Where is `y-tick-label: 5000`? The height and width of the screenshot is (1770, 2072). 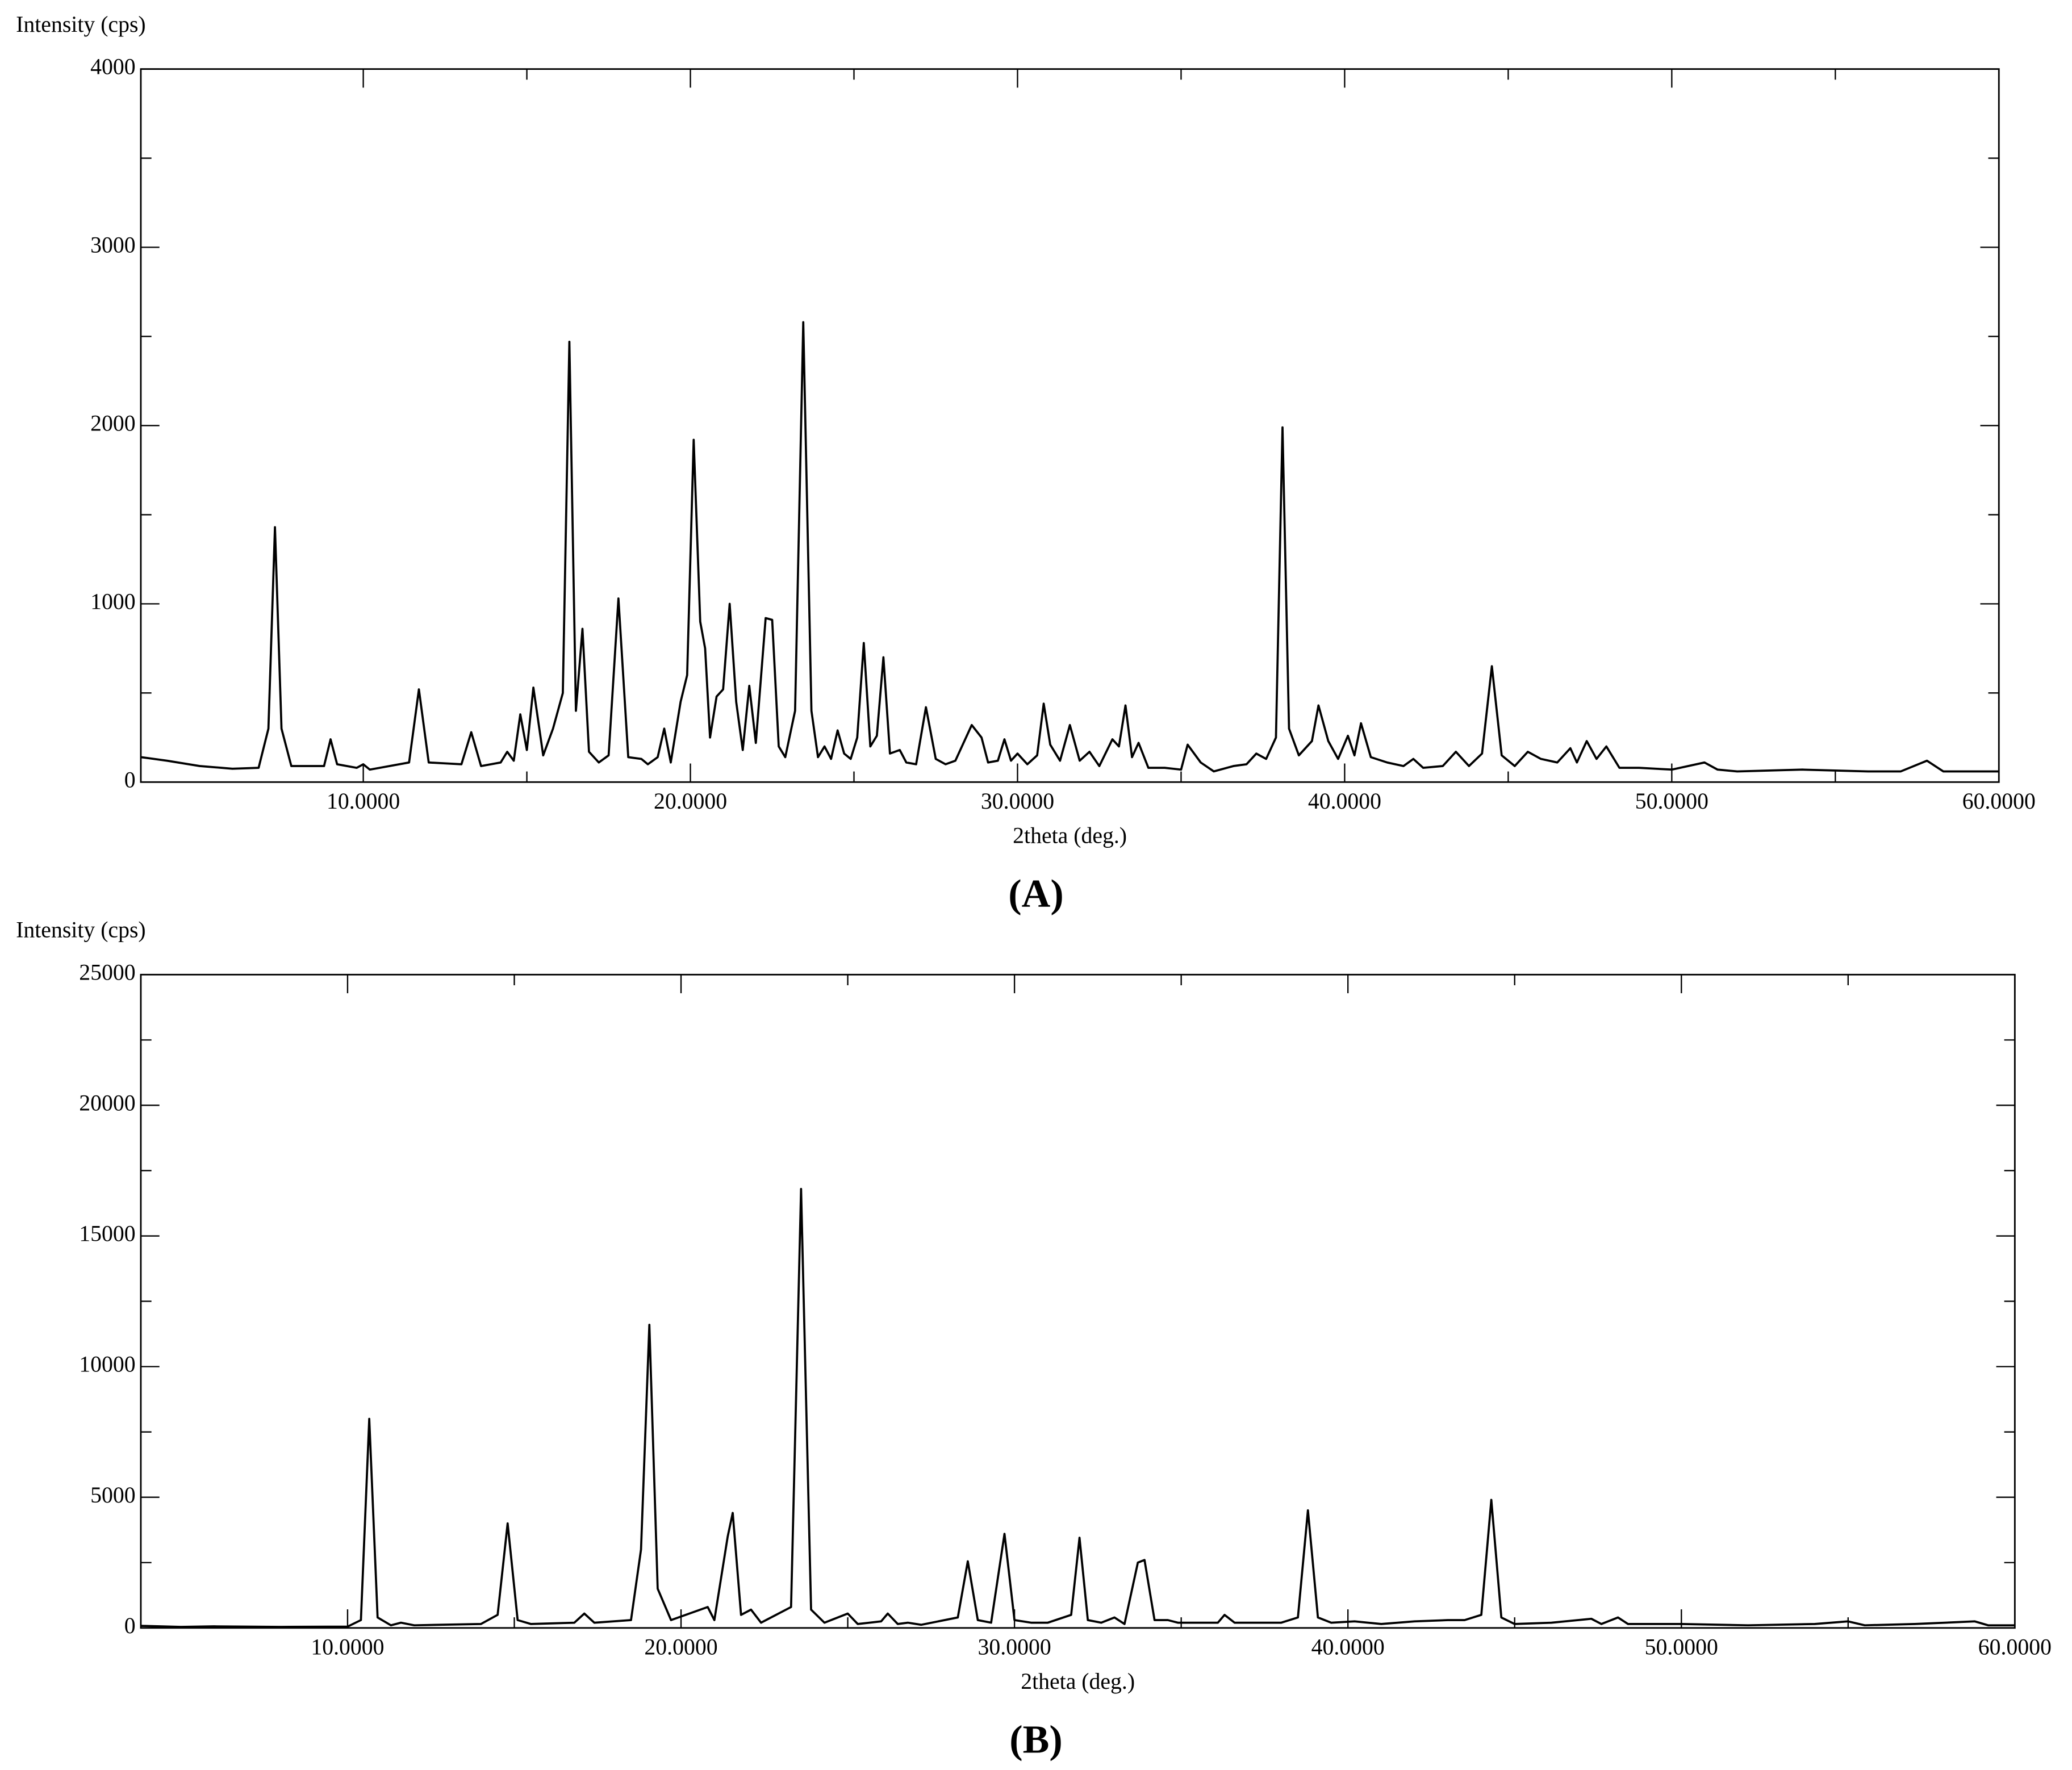
y-tick-label: 5000 is located at coordinates (113, 1496).